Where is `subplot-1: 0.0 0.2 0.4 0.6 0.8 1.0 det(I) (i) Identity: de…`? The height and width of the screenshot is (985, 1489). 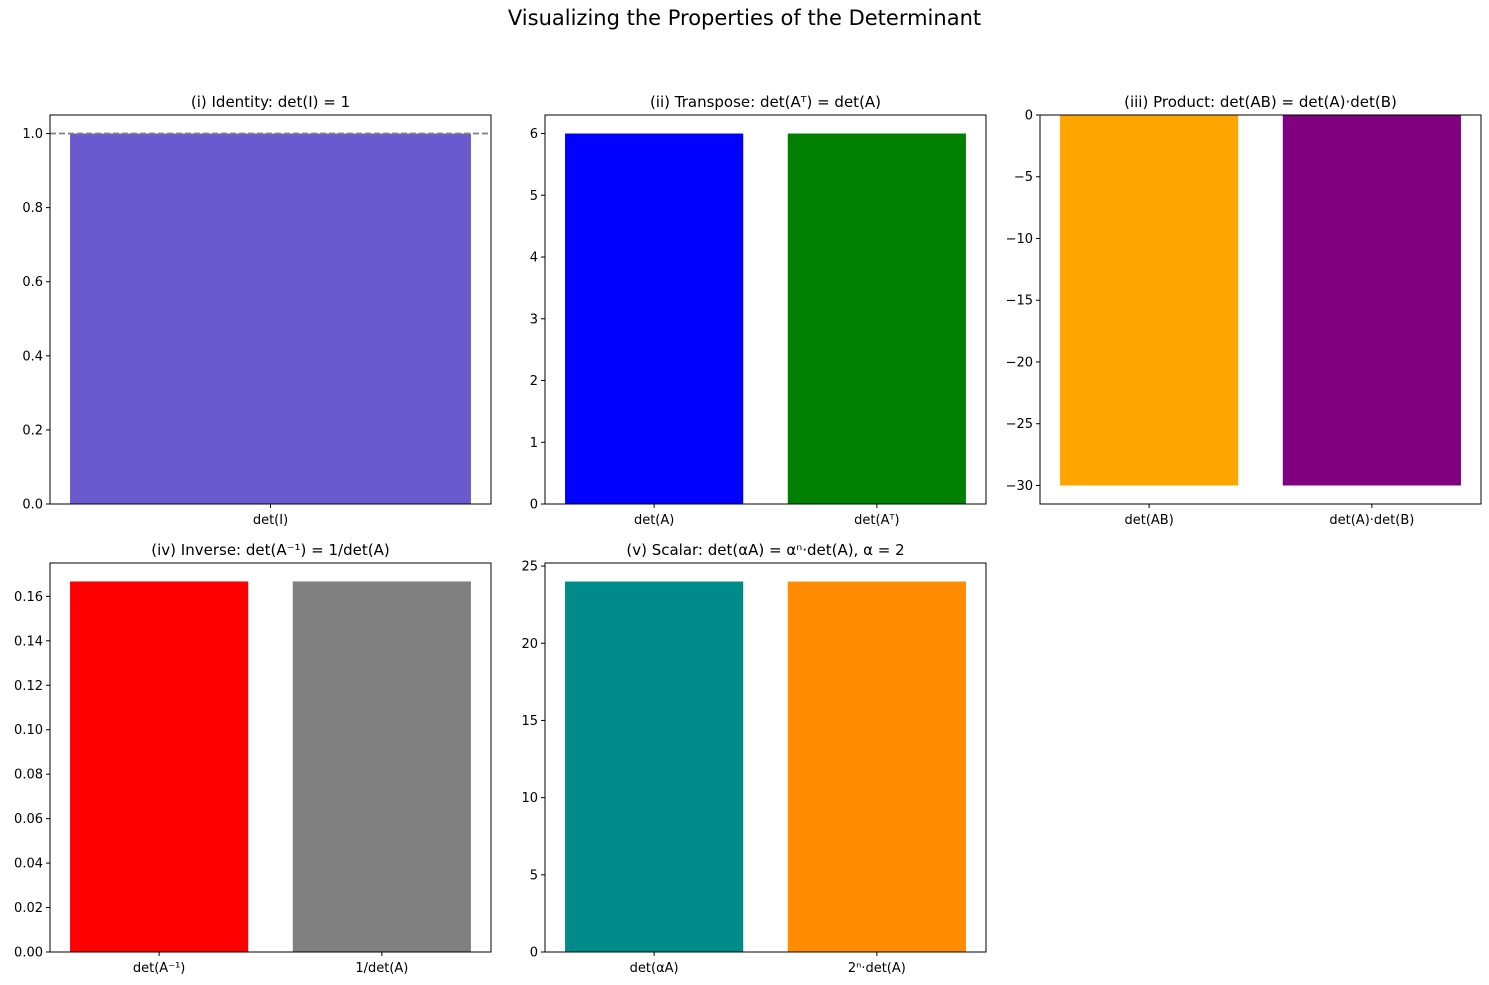 subplot-1: 0.0 0.2 0.4 0.6 0.8 1.0 det(I) (i) Identity: de… is located at coordinates (257, 310).